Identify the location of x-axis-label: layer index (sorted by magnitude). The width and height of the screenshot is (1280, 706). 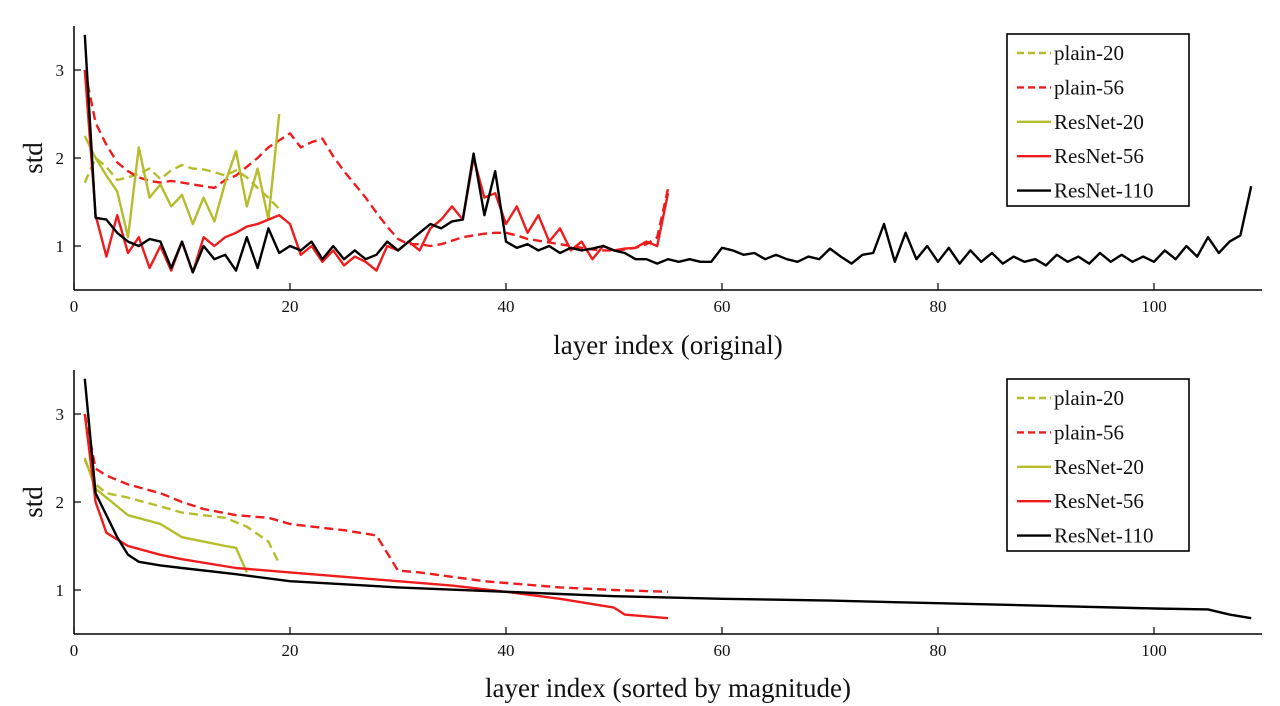
(668, 688).